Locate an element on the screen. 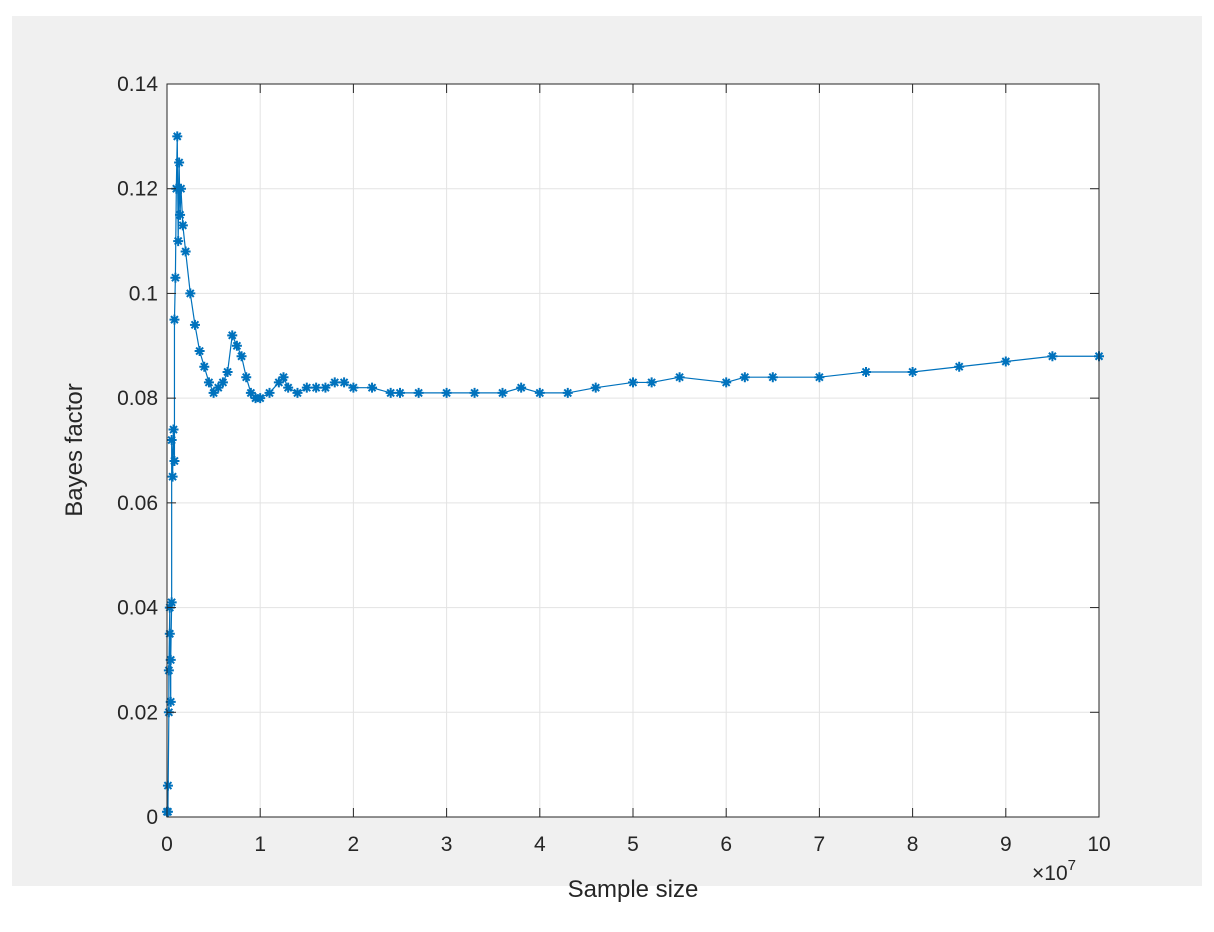  x-tick-label: 1 is located at coordinates (260, 844).